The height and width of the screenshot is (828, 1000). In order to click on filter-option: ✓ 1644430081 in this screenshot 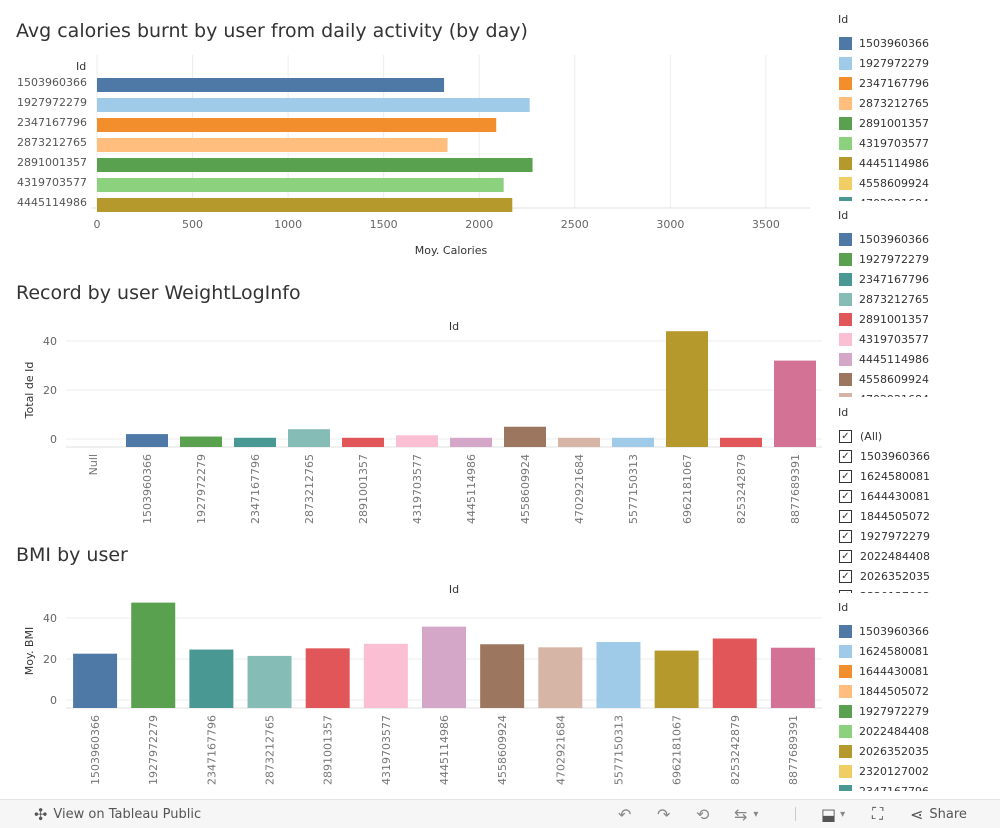, I will do `click(916, 496)`.